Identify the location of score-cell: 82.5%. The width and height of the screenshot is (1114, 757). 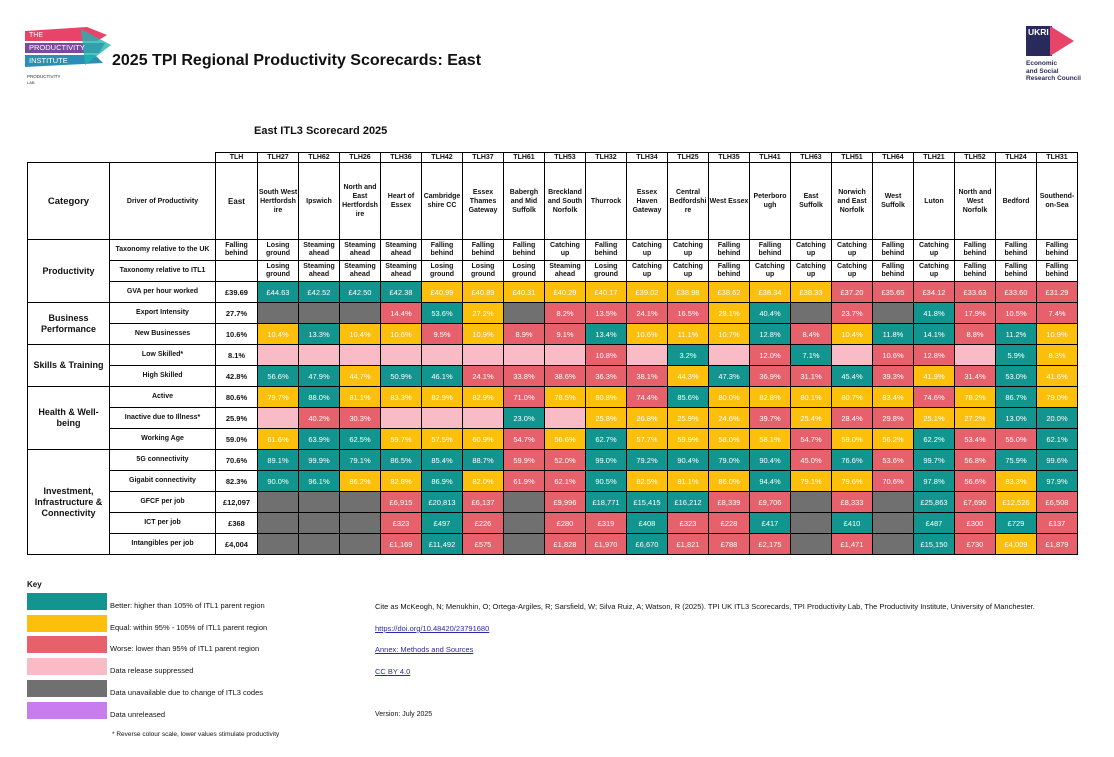
(647, 481).